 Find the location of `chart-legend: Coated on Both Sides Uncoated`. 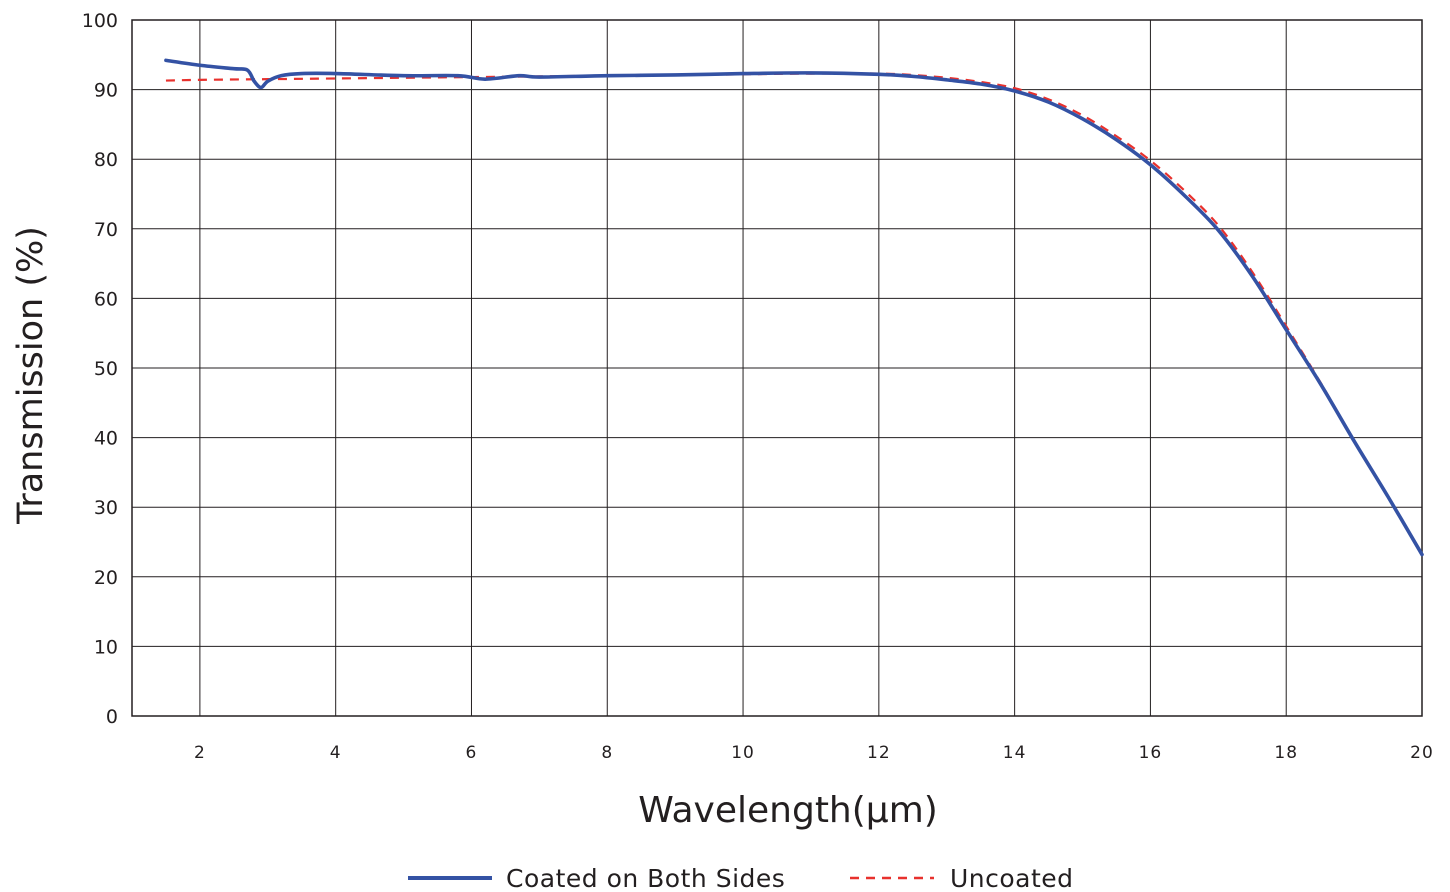

chart-legend: Coated on Both Sides Uncoated is located at coordinates (741, 878).